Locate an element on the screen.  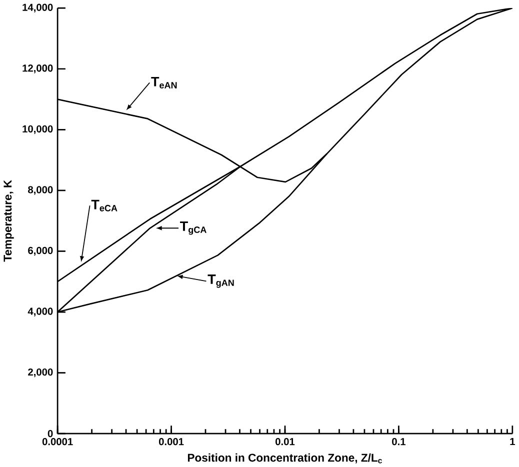
x-tick-label: 0.1 is located at coordinates (399, 442).